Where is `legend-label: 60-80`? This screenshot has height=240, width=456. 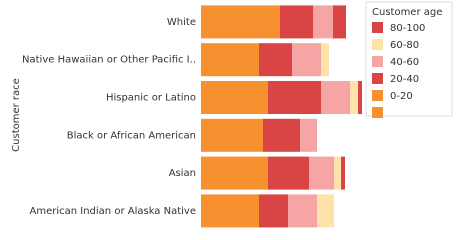
legend-label: 60-80 is located at coordinates (404, 45).